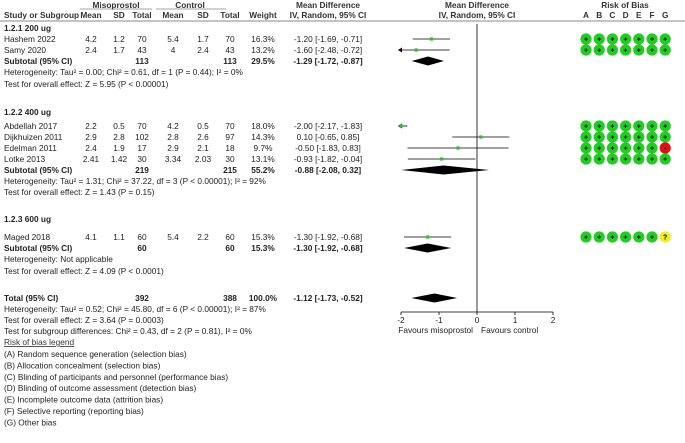  Describe the element at coordinates (142, 50) in the screenshot. I see `total1-value: 43` at that location.